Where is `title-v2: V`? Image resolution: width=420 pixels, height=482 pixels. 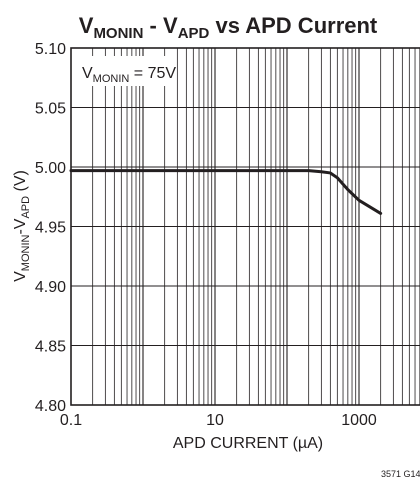
title-v2: V is located at coordinates (170, 25).